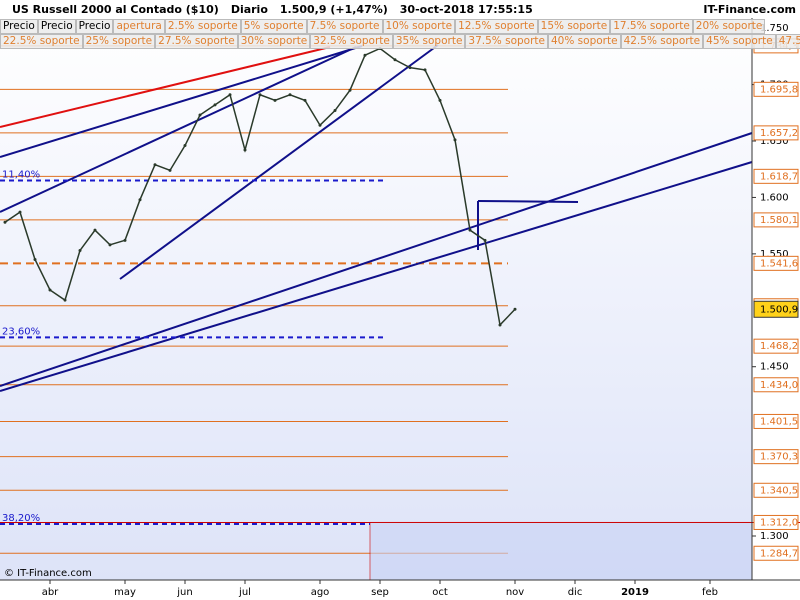  Describe the element at coordinates (779, 133) in the screenshot. I see `level-label: 1.657,2` at that location.